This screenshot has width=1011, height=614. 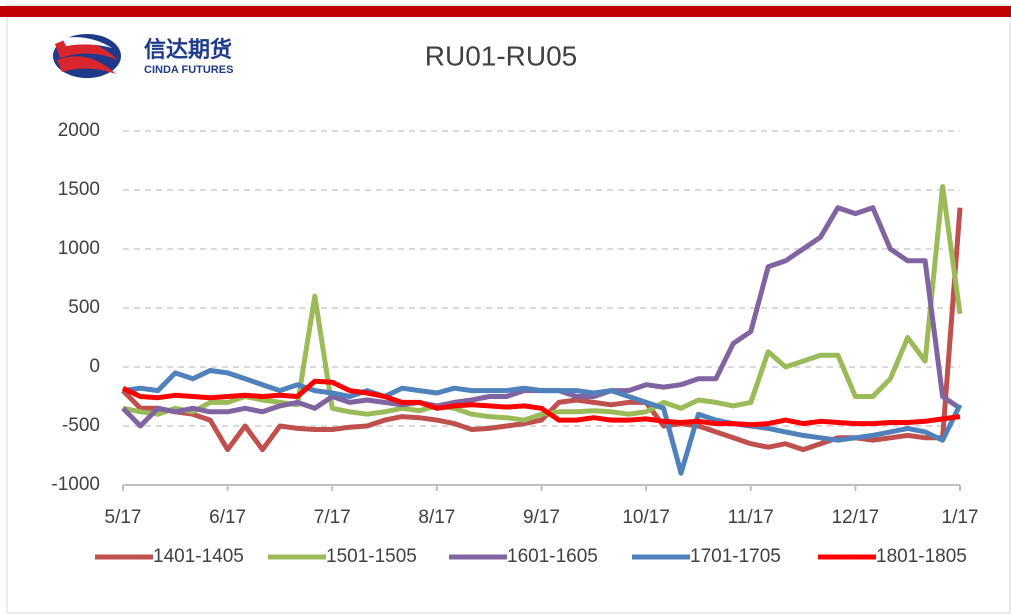 What do you see at coordinates (505, 11) in the screenshot?
I see `top-bar` at bounding box center [505, 11].